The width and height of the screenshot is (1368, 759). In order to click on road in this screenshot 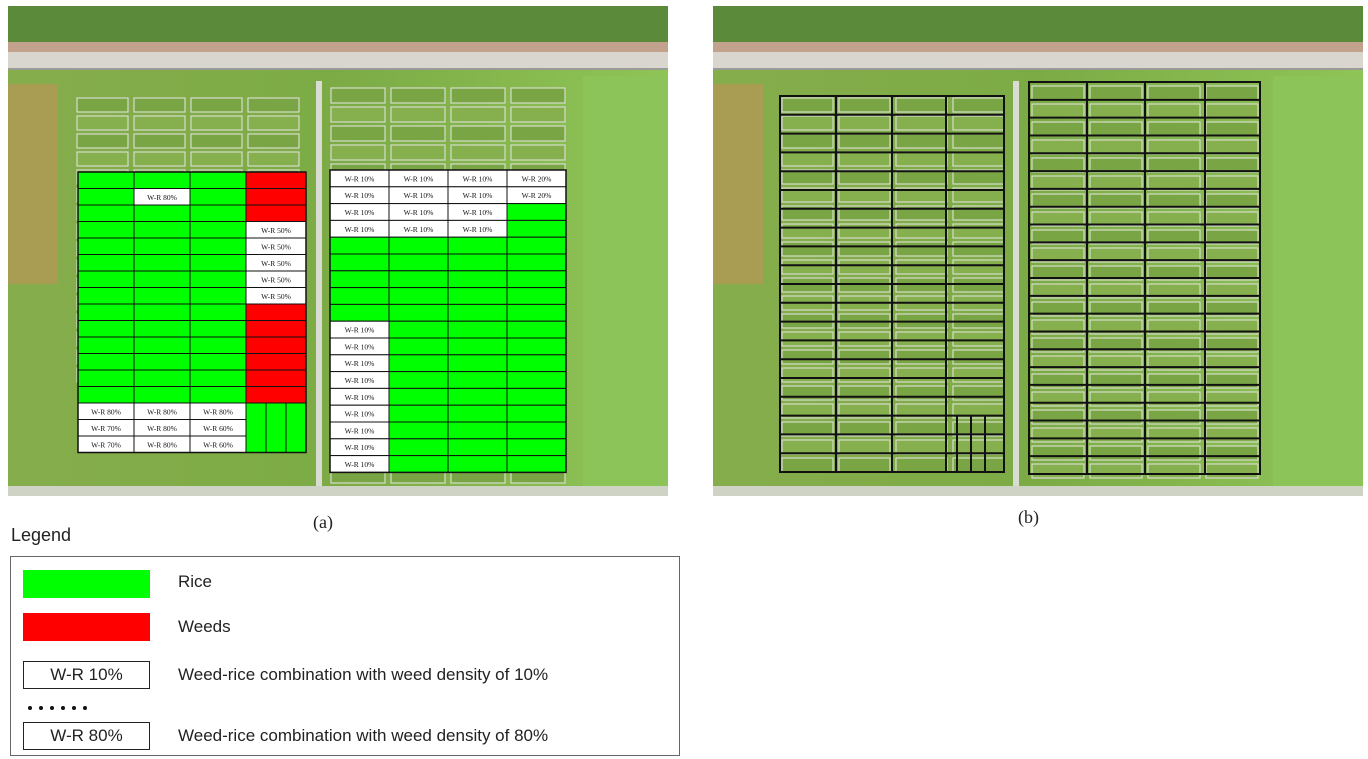, I will do `click(1038, 61)`.